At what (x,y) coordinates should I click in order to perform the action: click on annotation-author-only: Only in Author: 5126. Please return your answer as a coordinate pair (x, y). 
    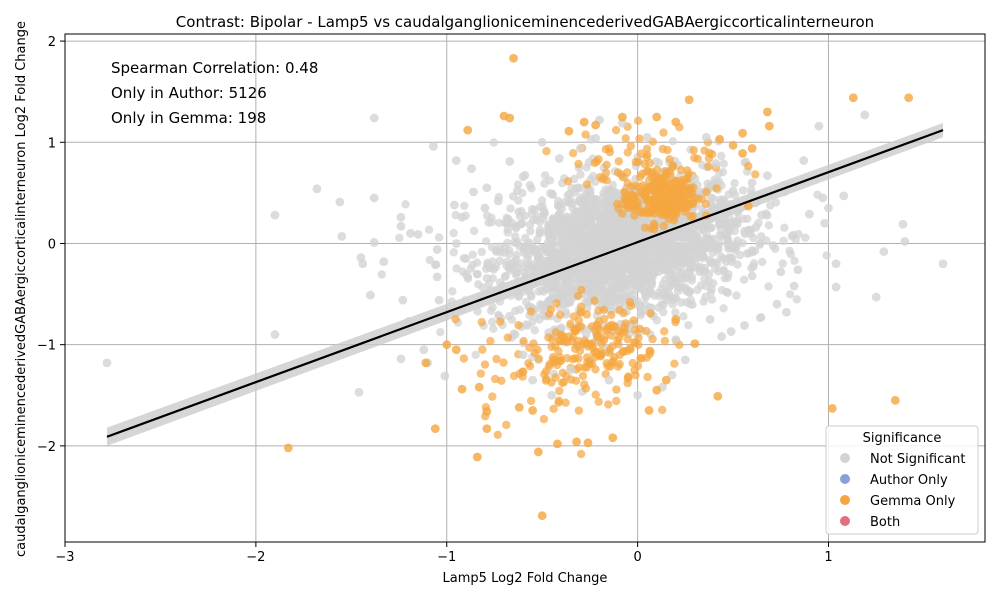
    Looking at the image, I should click on (189, 93).